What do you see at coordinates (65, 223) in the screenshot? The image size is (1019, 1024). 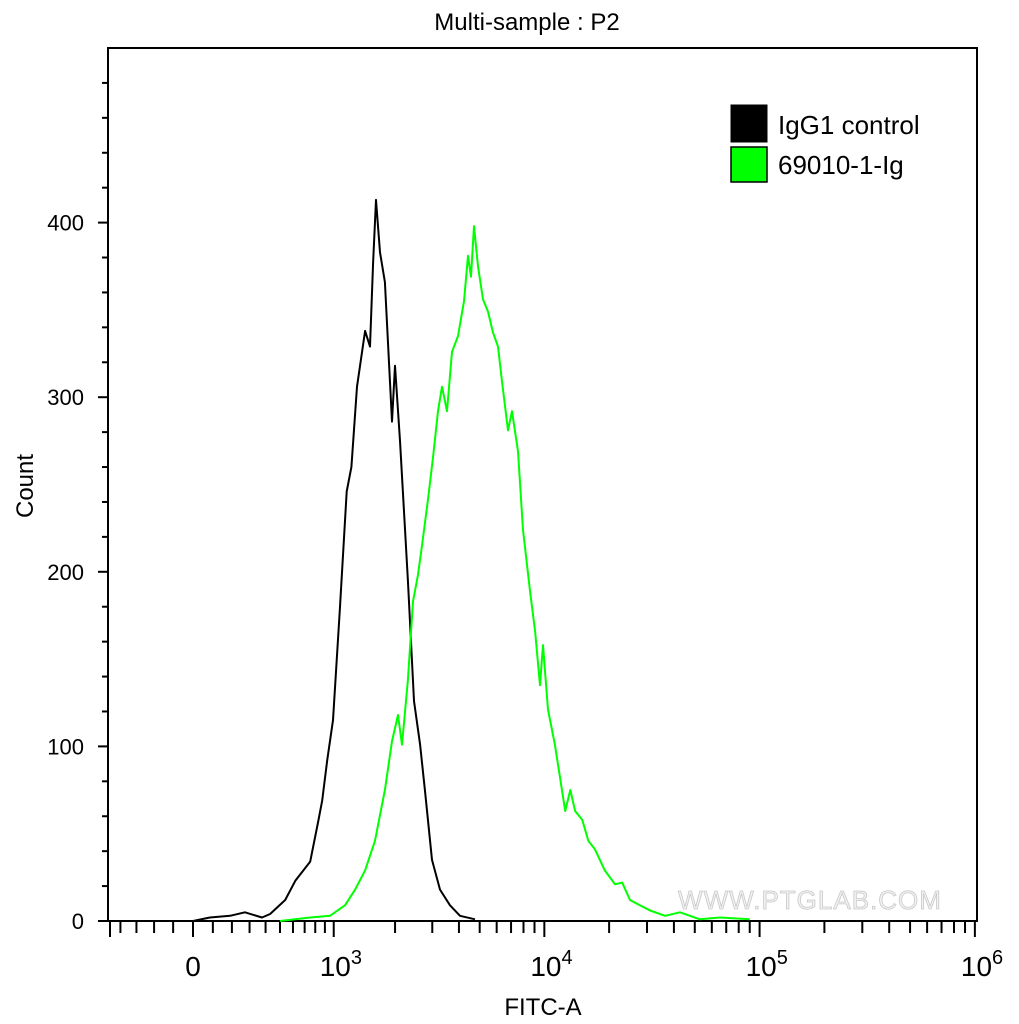 I see `y-tick-label: 400` at bounding box center [65, 223].